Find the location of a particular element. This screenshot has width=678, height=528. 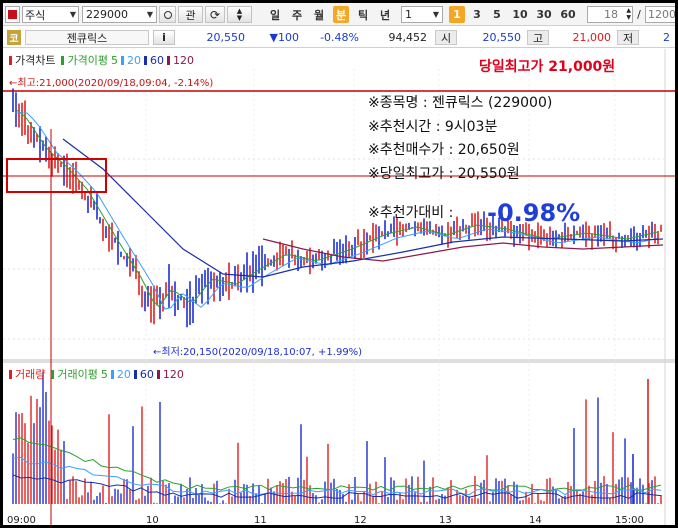

period-tab-label: 월 is located at coordinates (319, 15).